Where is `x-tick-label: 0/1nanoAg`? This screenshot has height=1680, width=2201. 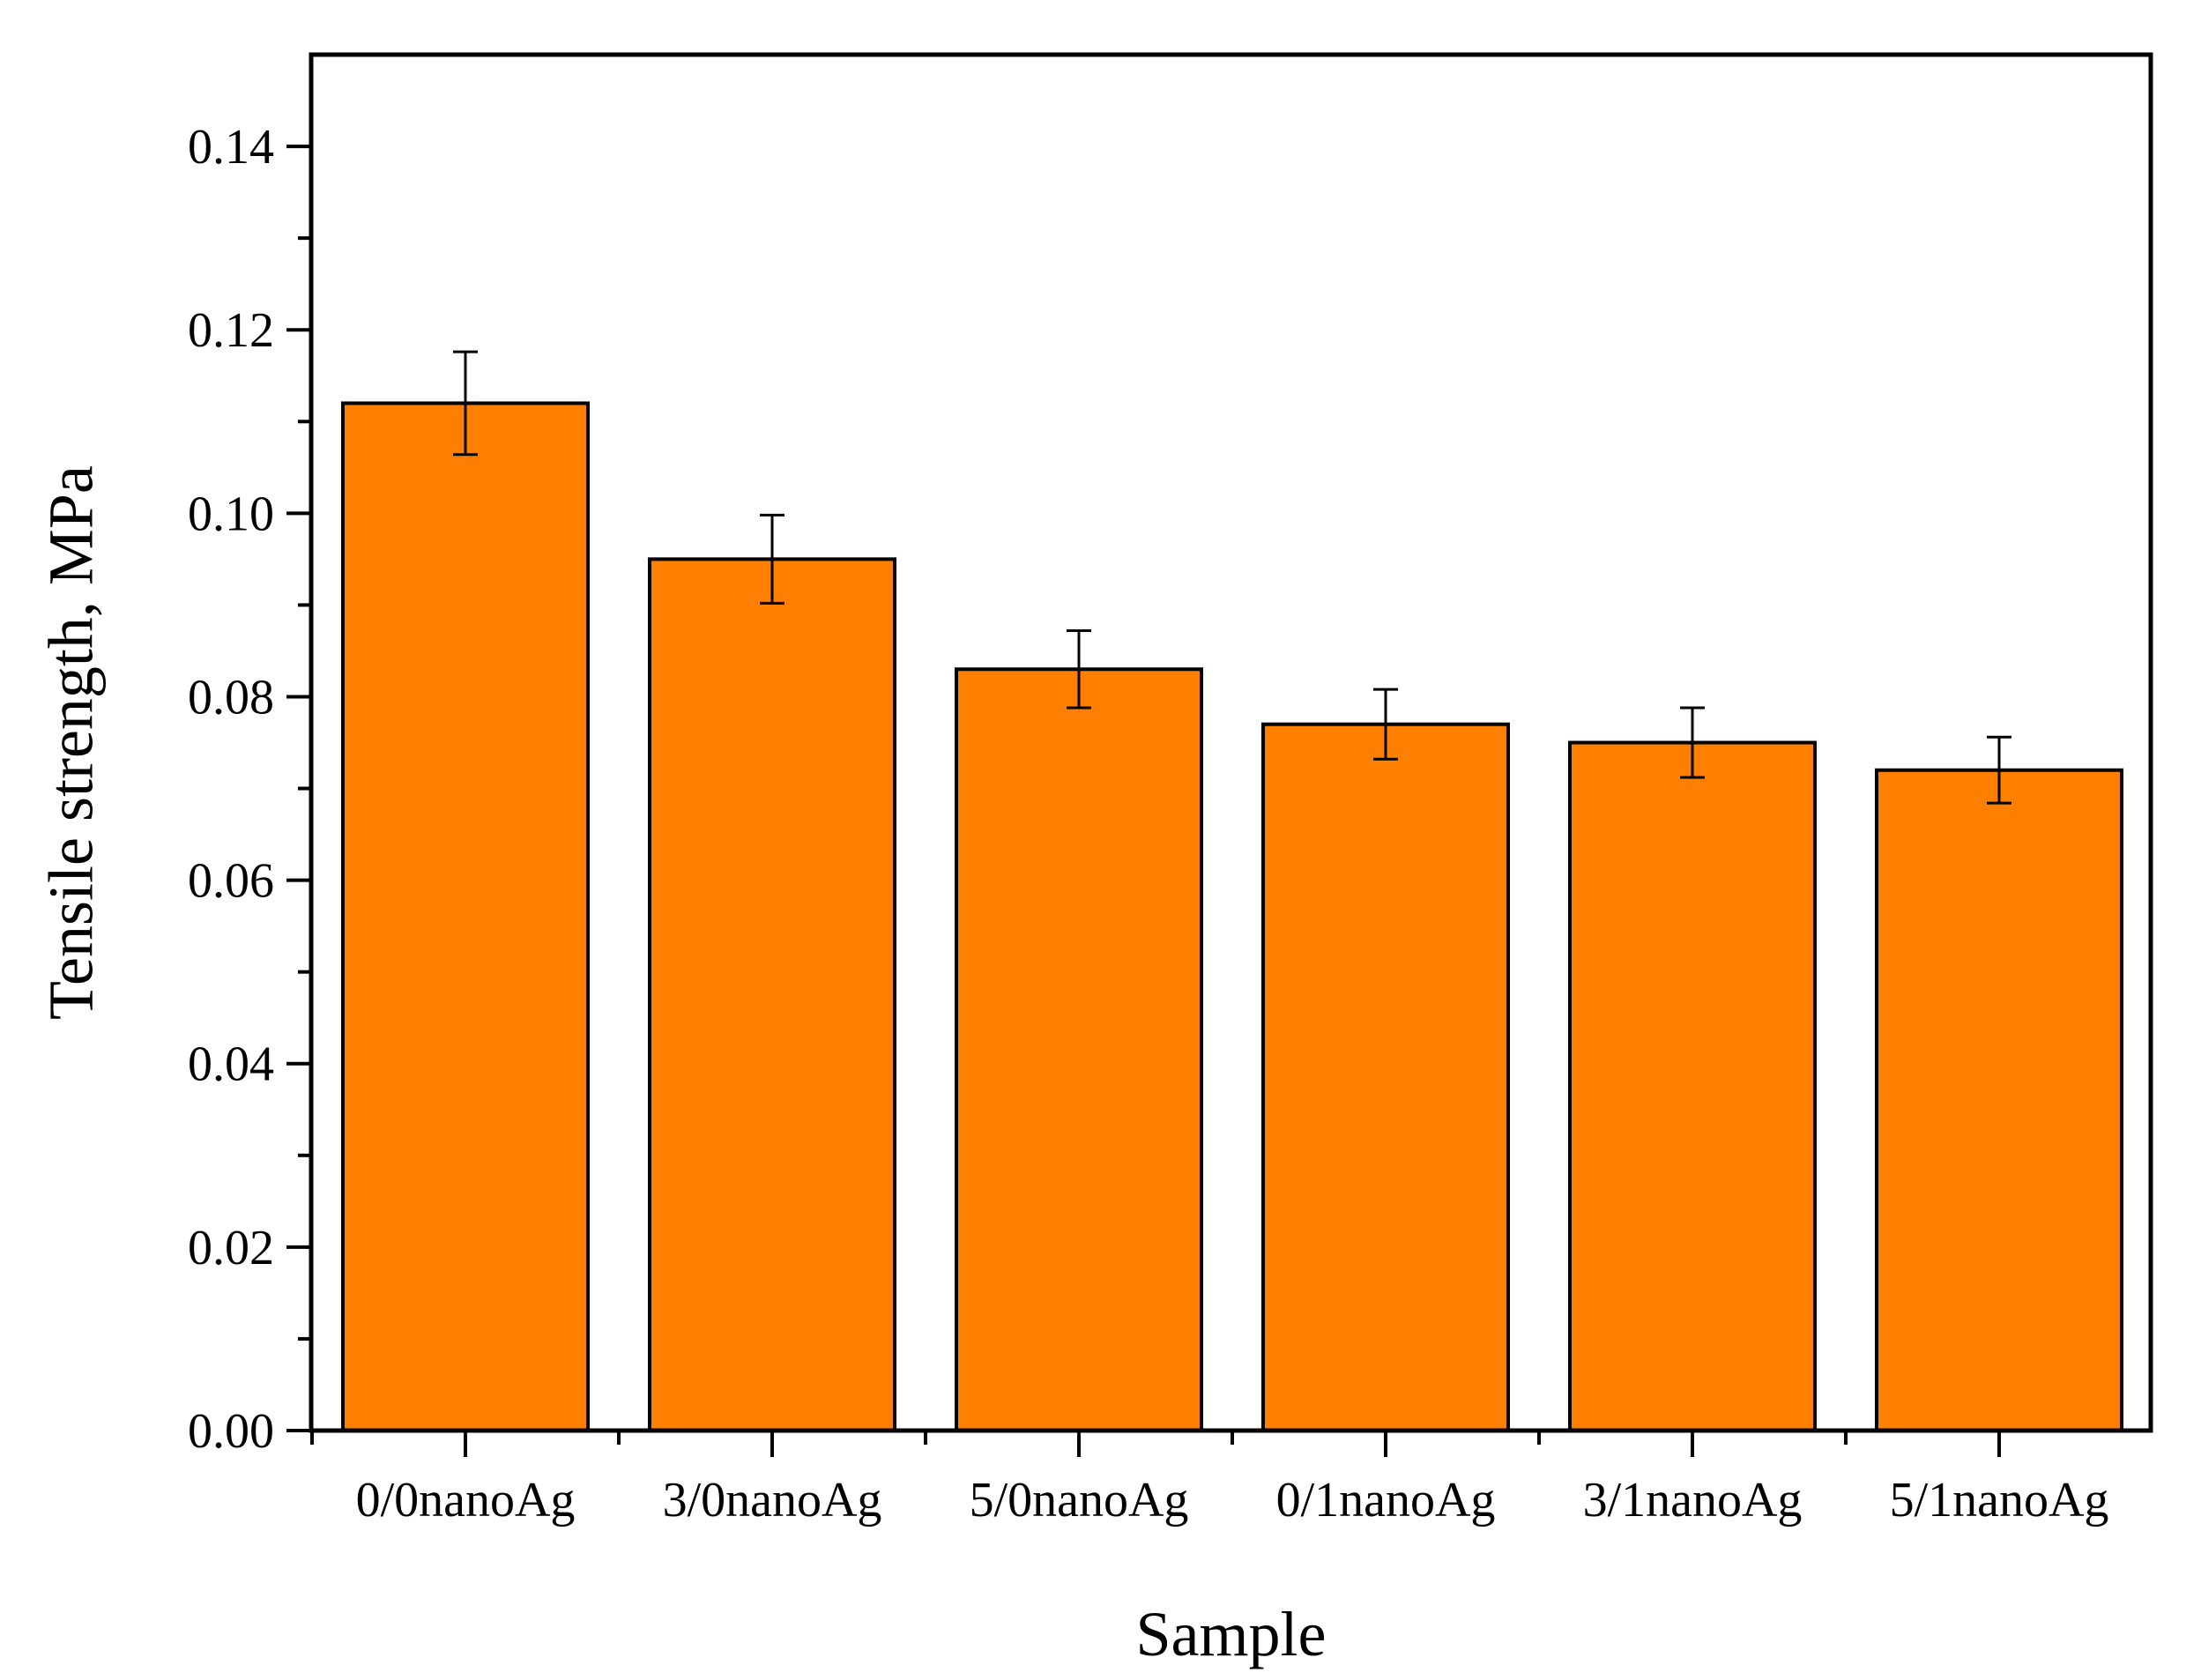
x-tick-label: 0/1nanoAg is located at coordinates (1386, 1500).